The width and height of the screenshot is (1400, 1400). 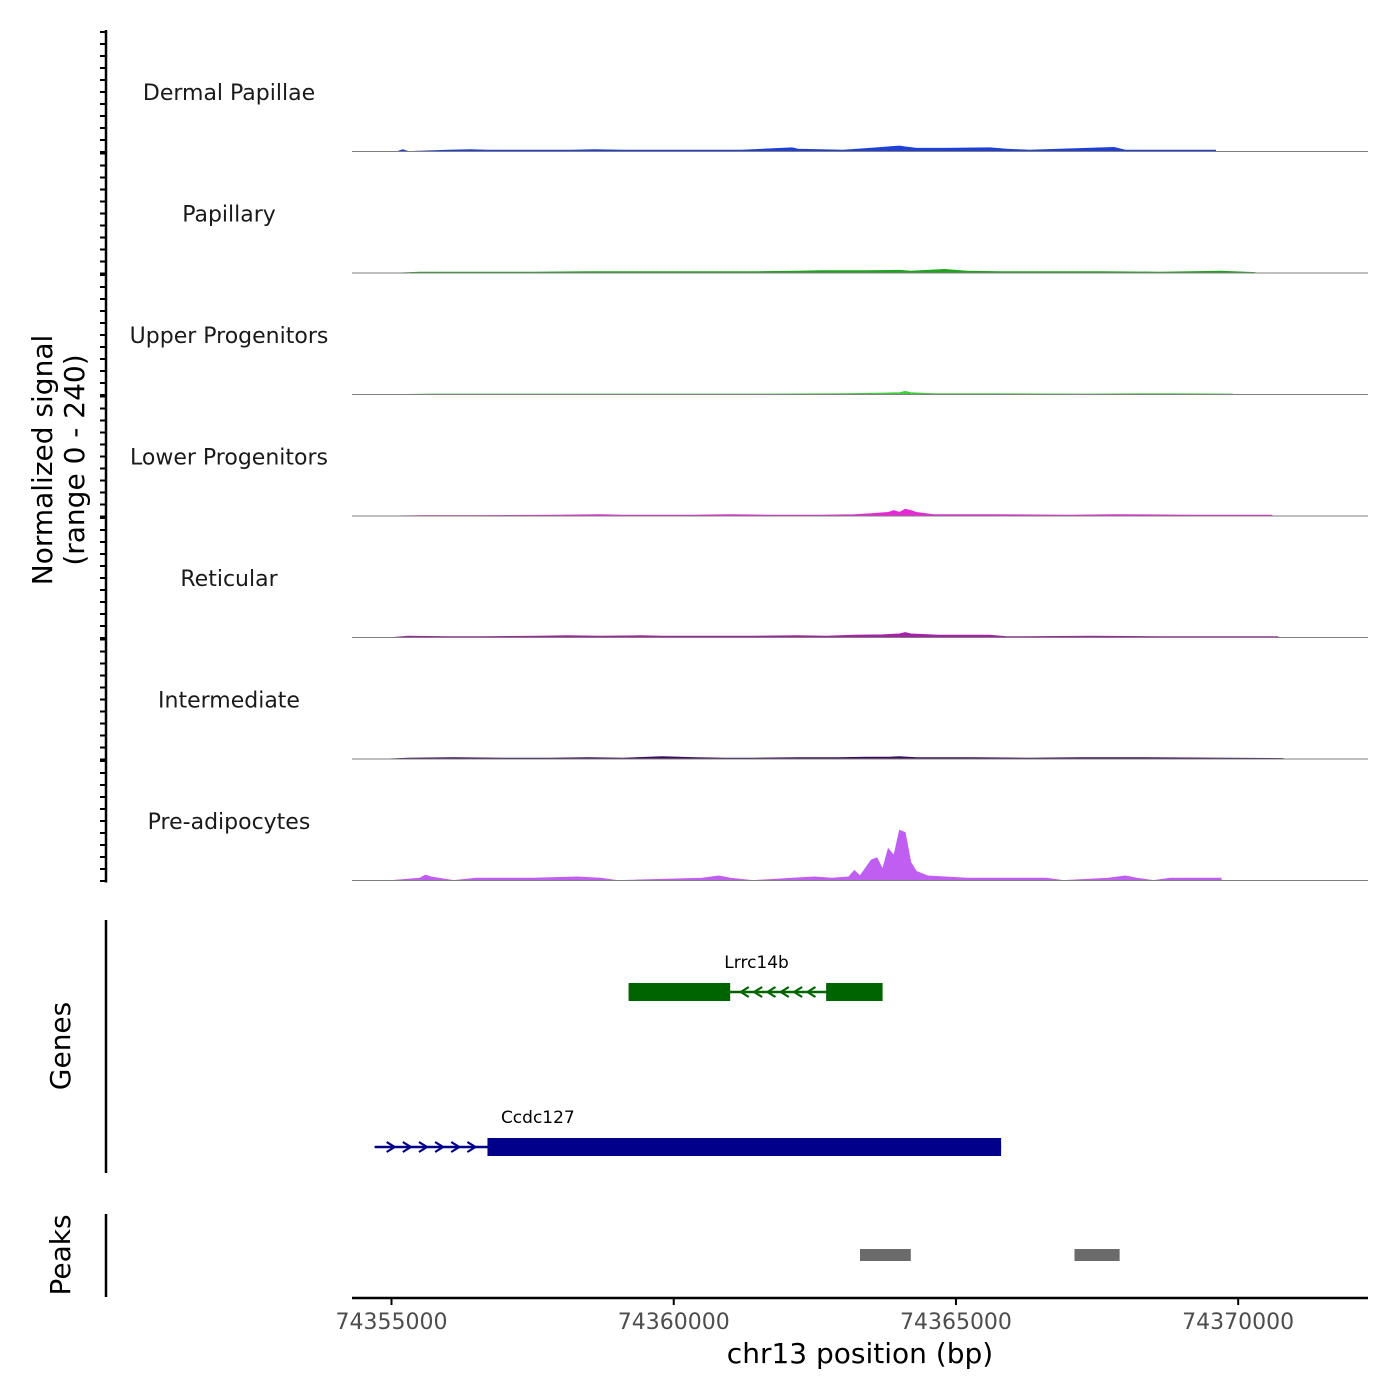 What do you see at coordinates (756, 963) in the screenshot?
I see `gene-name-label: Lrrc14b` at bounding box center [756, 963].